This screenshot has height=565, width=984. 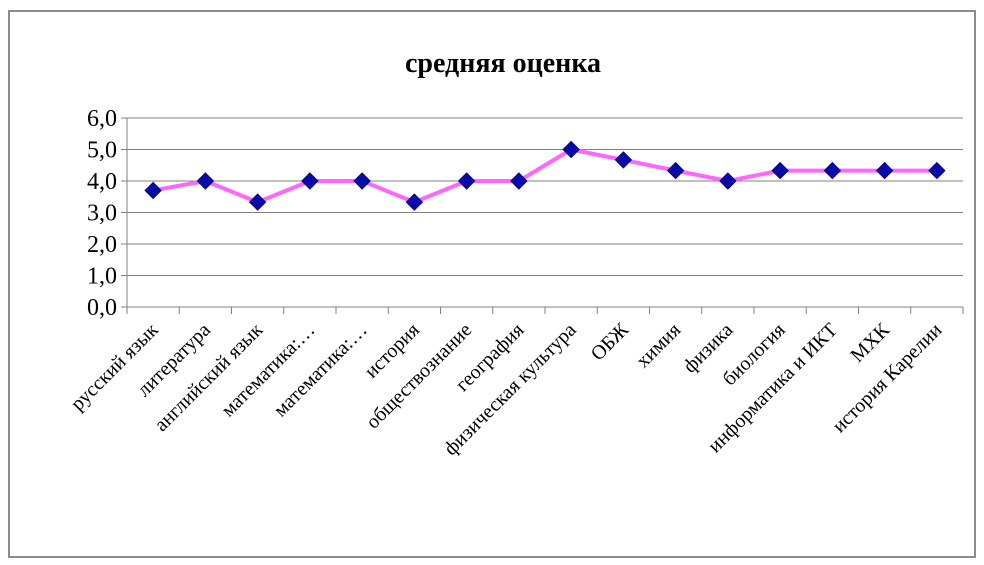 I want to click on series-line, so click(x=544, y=176).